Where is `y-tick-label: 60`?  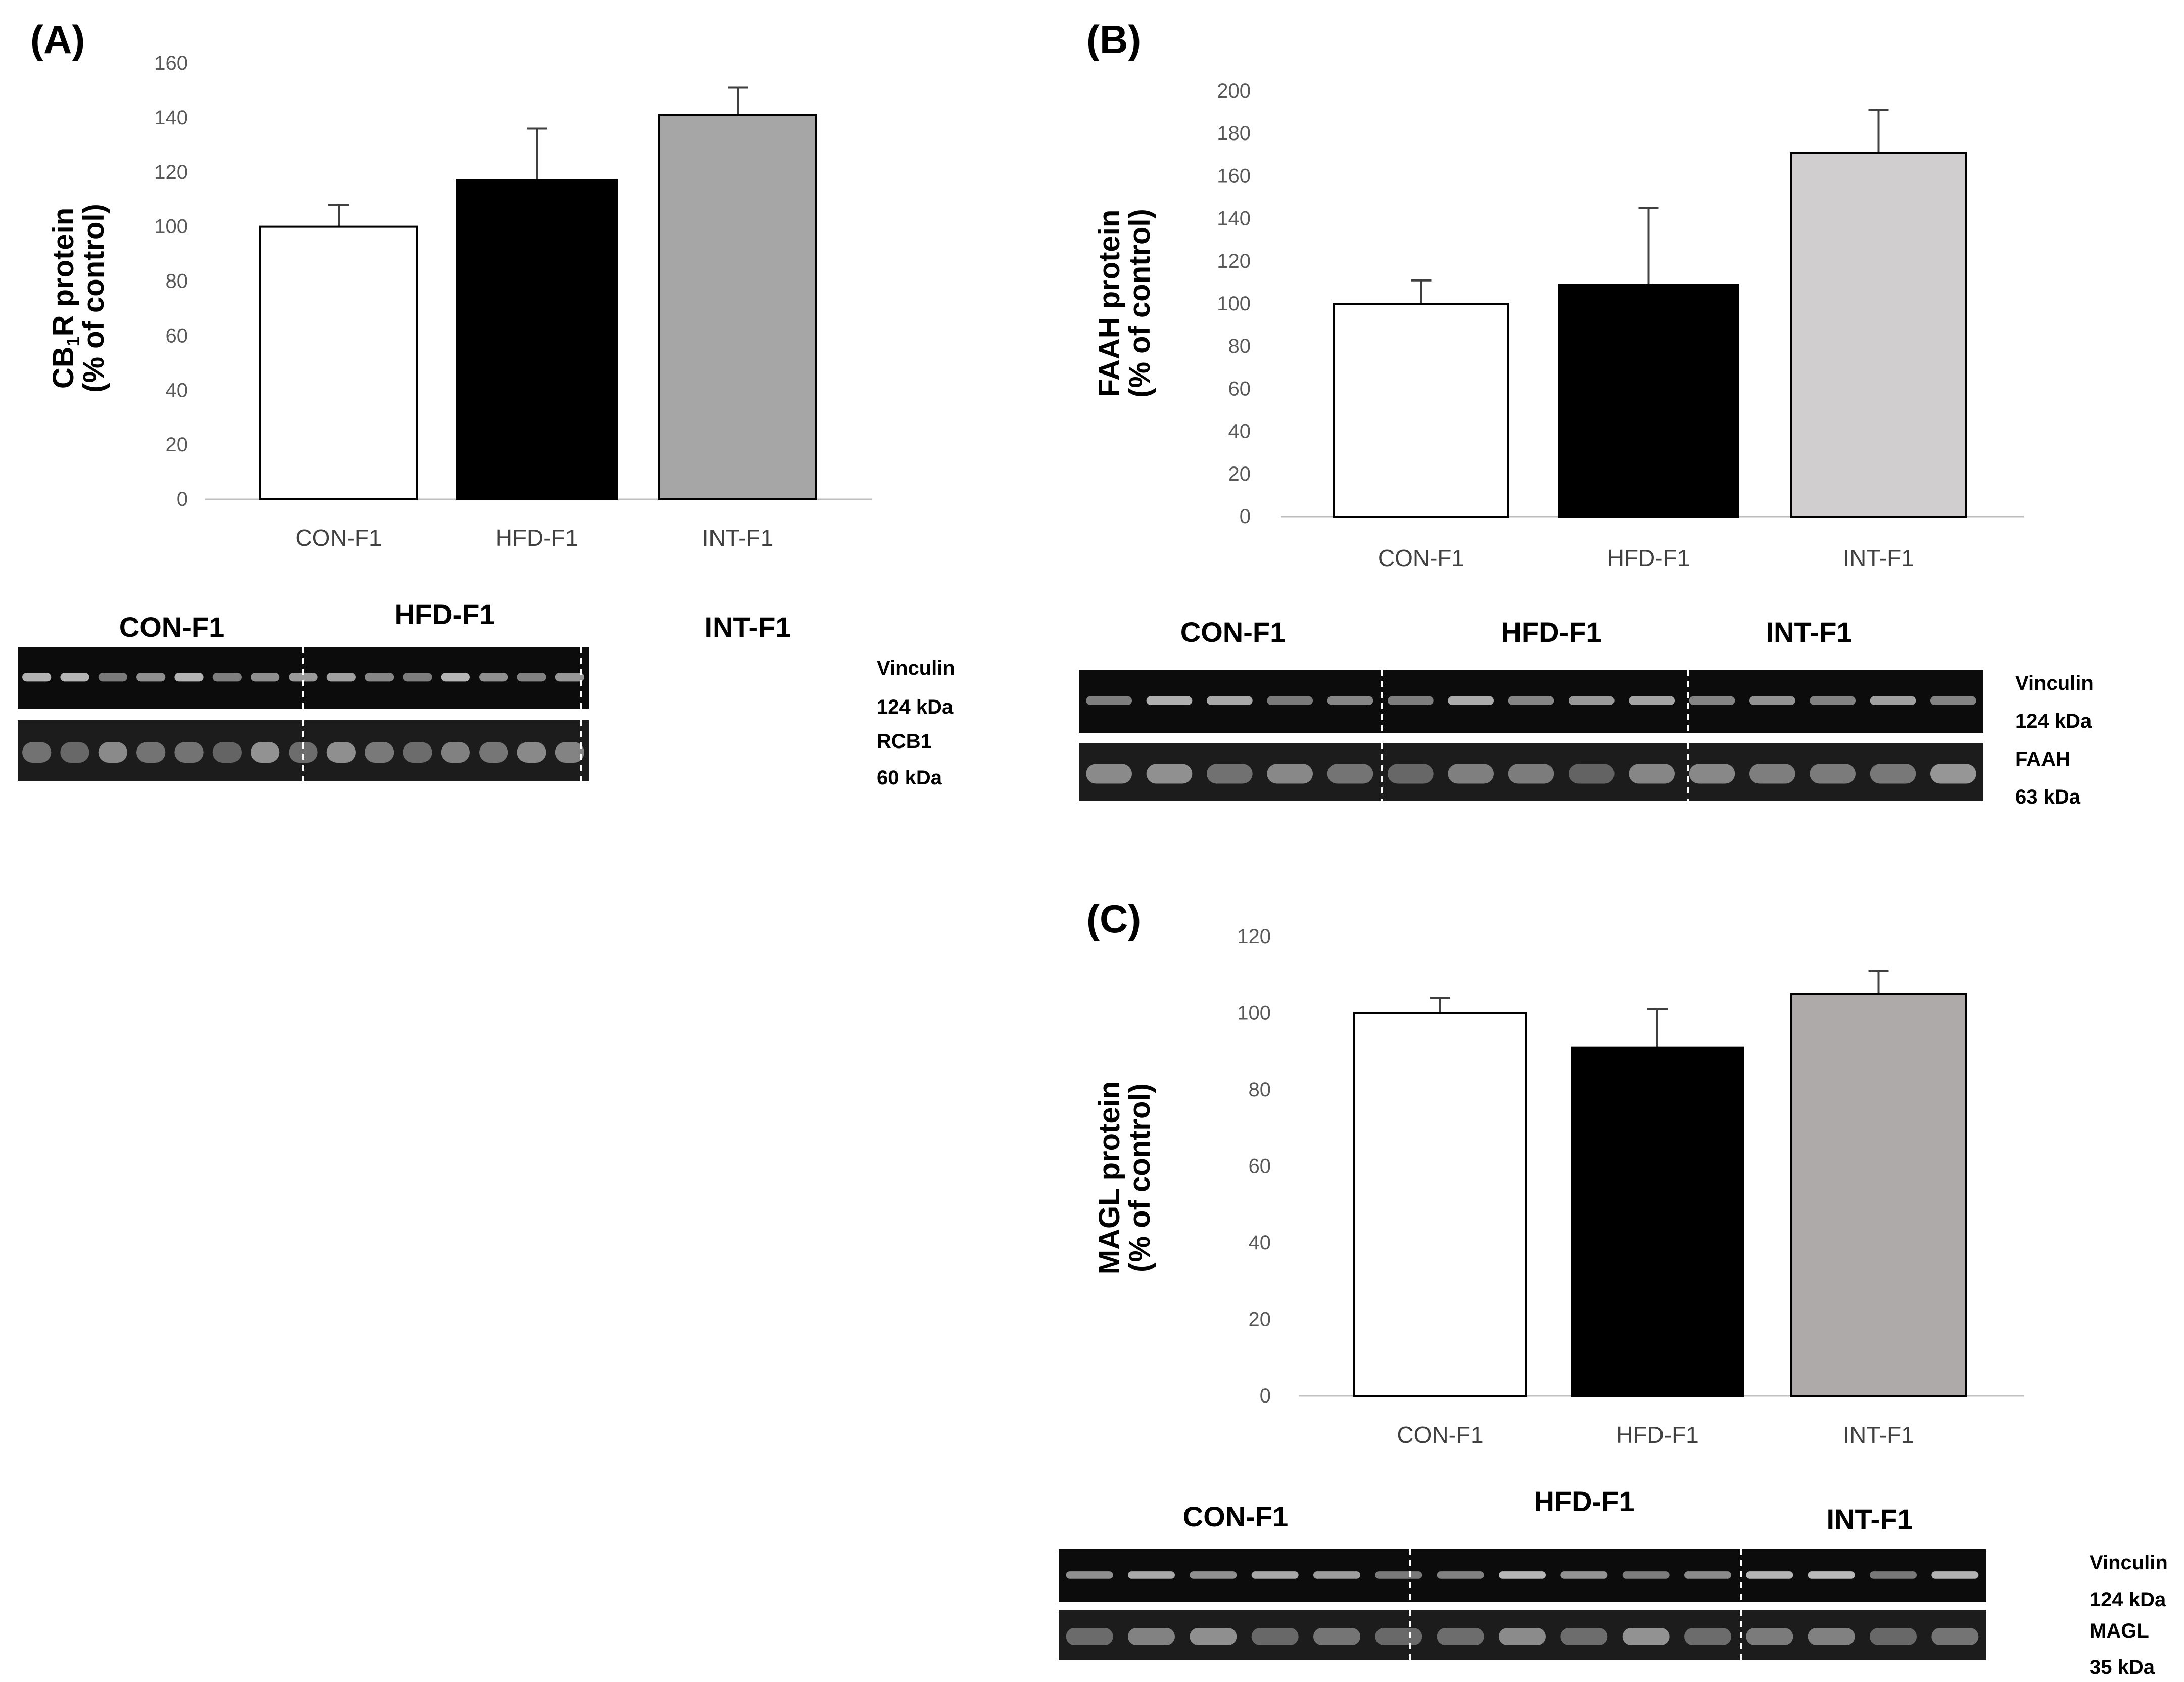
y-tick-label: 60 is located at coordinates (1260, 1166).